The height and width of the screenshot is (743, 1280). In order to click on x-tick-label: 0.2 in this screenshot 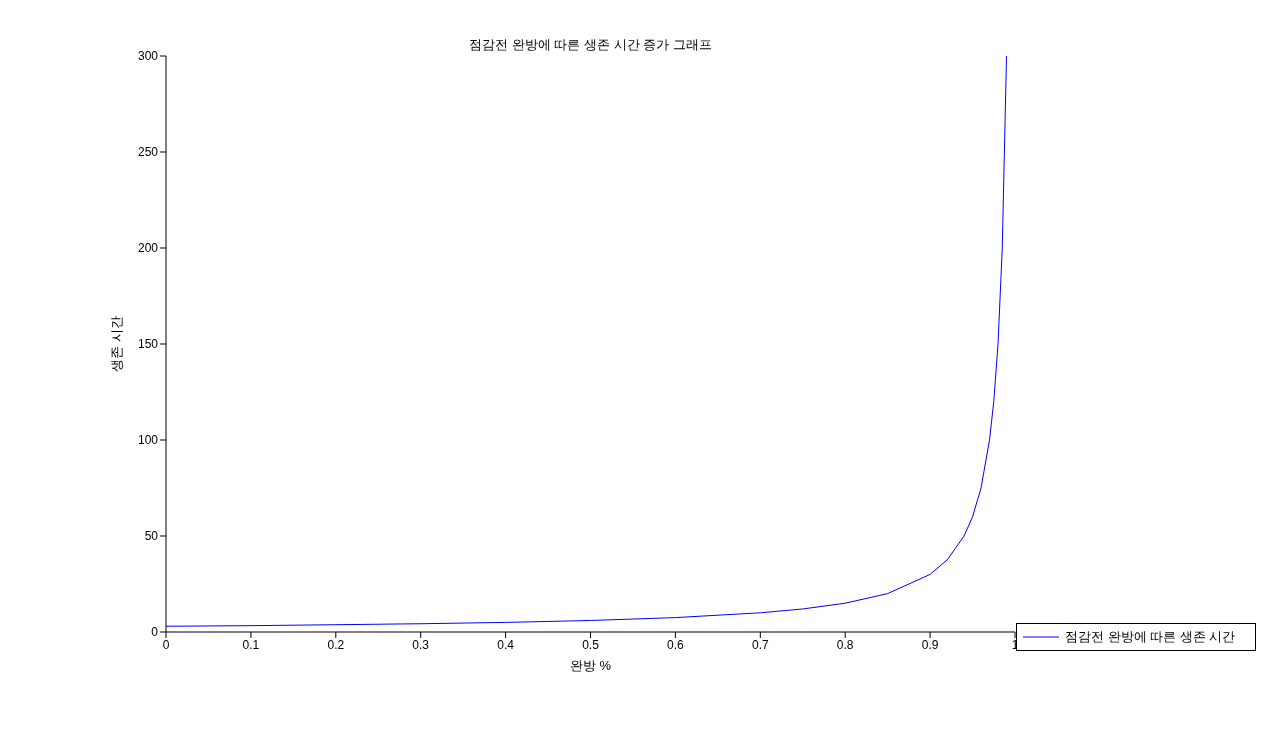, I will do `click(336, 644)`.